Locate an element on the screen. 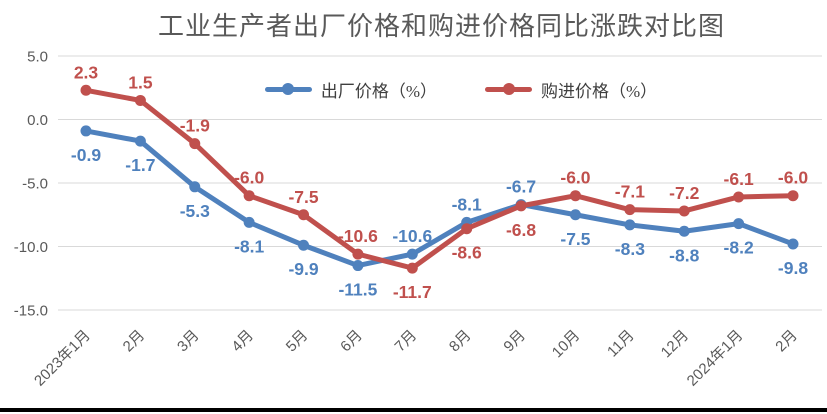  data-point-label: 2.3 is located at coordinates (86, 72).